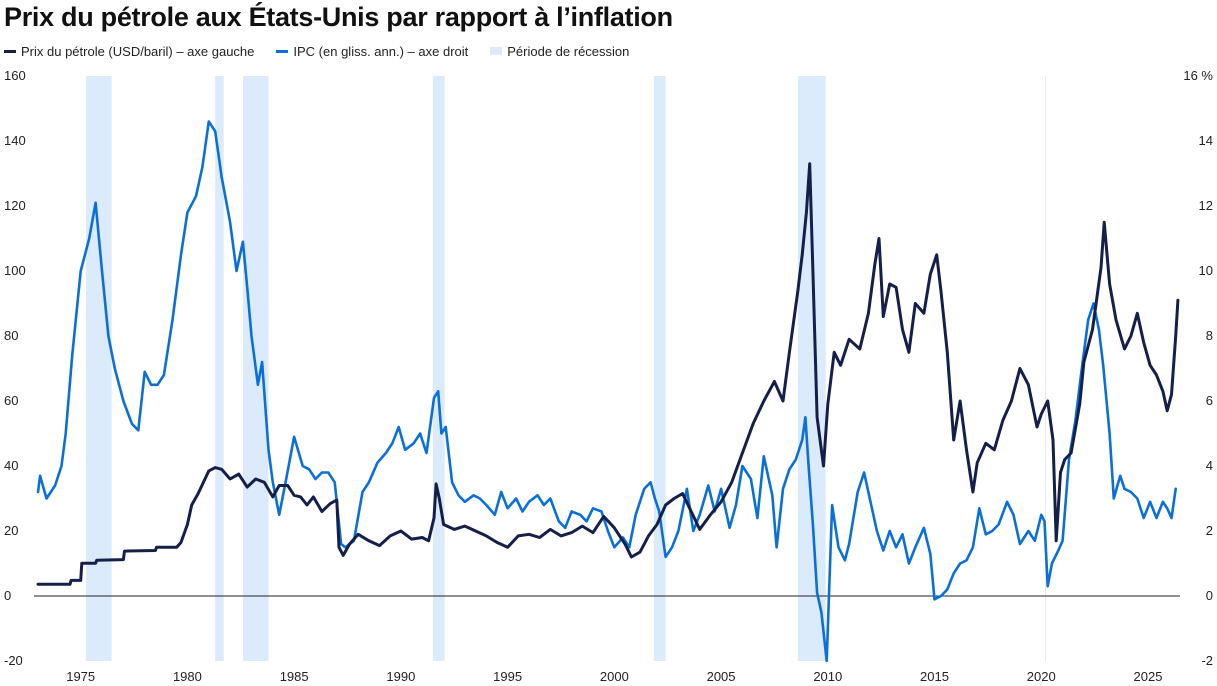 This screenshot has height=686, width=1217. Describe the element at coordinates (496, 51) in the screenshot. I see `legend-swatch-recession` at that location.